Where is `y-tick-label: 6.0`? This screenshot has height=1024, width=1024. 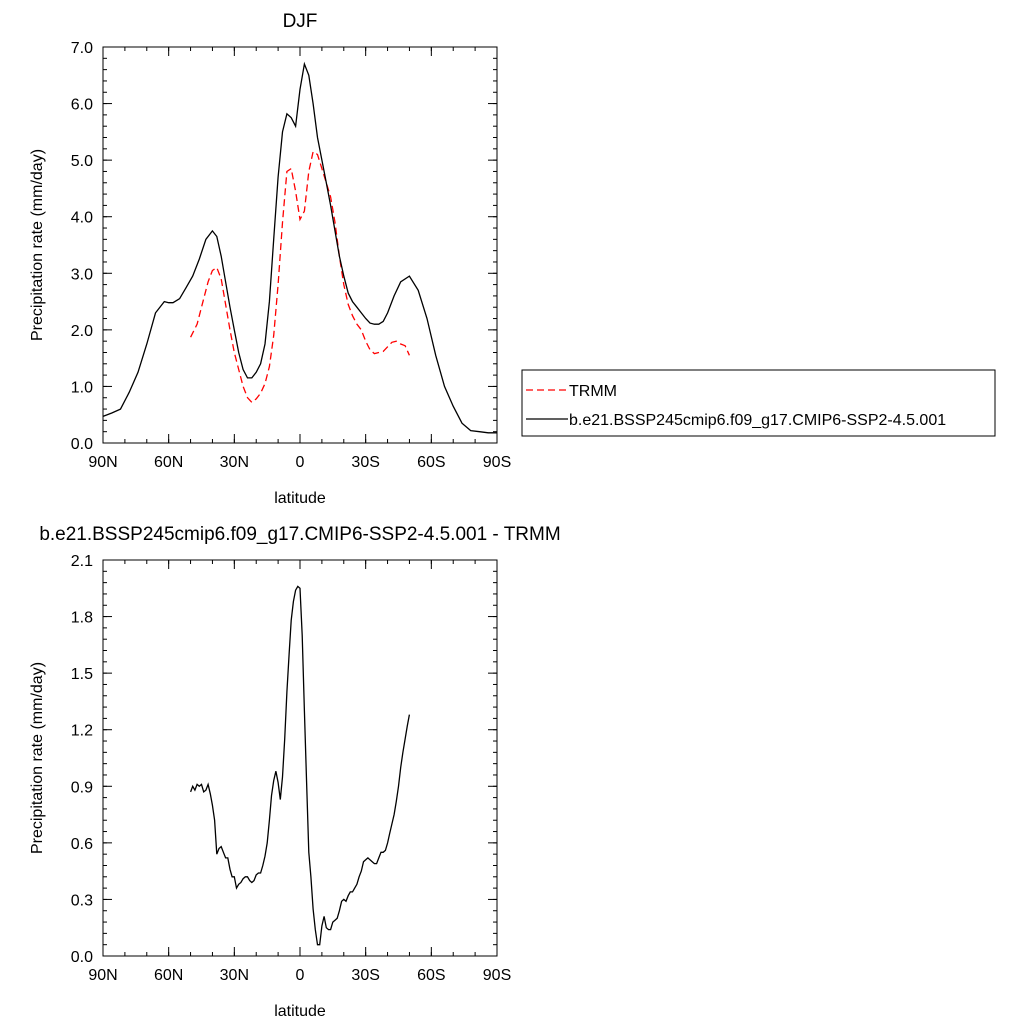
y-tick-label: 6.0 is located at coordinates (82, 105).